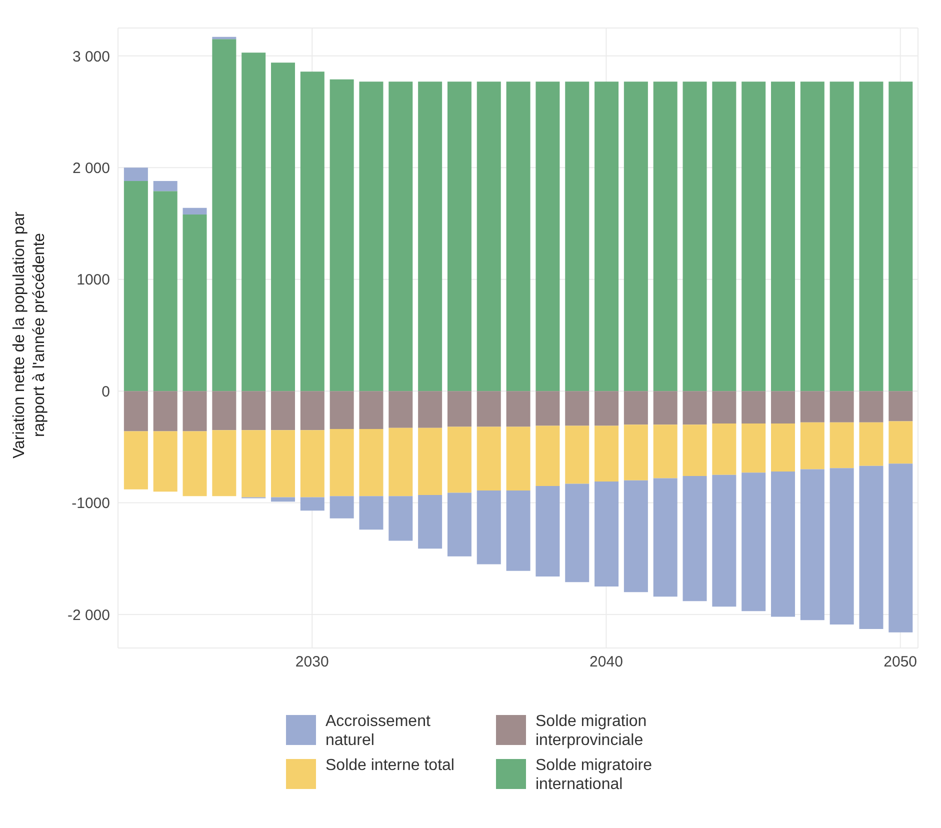 The image size is (941, 828). What do you see at coordinates (391, 765) in the screenshot?
I see `legend-label: Solde interne total` at bounding box center [391, 765].